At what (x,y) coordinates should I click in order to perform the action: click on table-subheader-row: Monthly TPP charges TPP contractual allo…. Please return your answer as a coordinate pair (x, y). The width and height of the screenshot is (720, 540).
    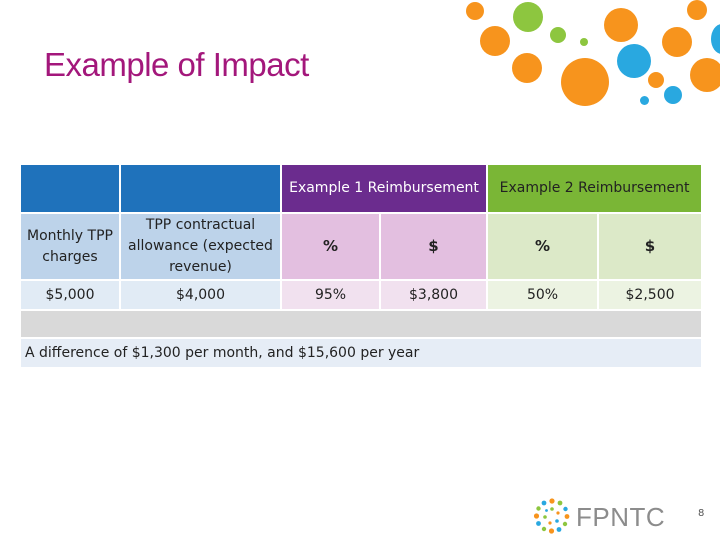
    Looking at the image, I should click on (361, 246).